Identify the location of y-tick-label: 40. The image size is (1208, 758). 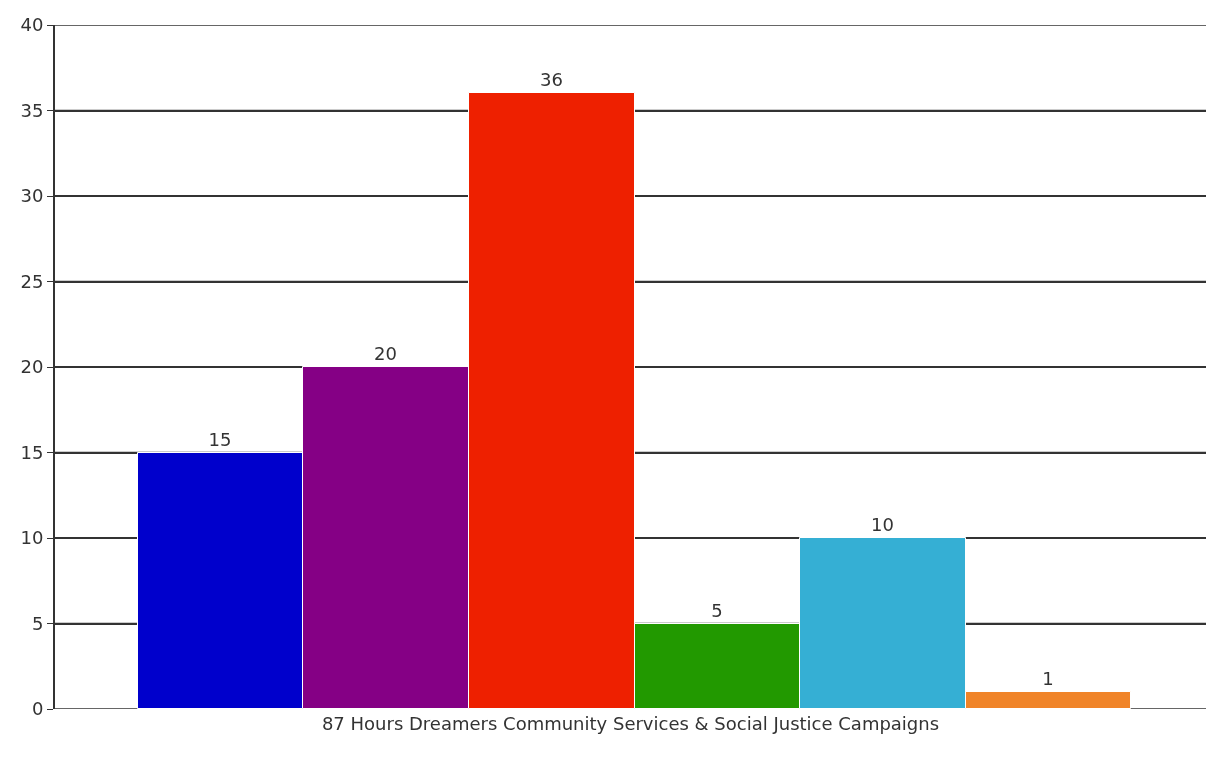
(32, 25).